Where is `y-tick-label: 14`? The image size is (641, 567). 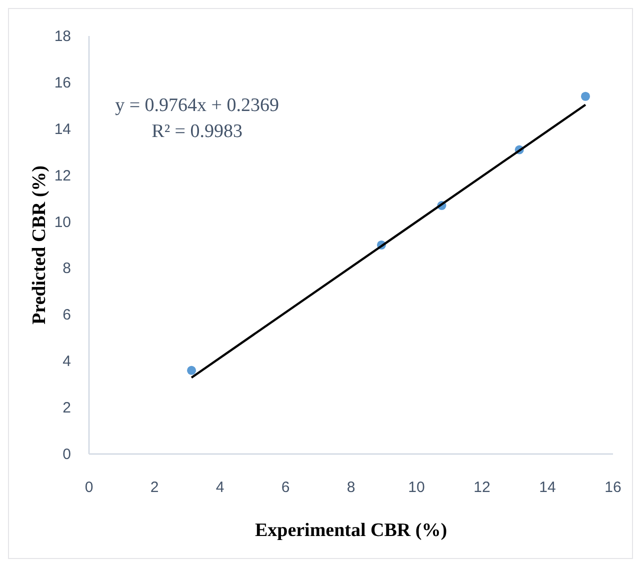 y-tick-label: 14 is located at coordinates (62, 129).